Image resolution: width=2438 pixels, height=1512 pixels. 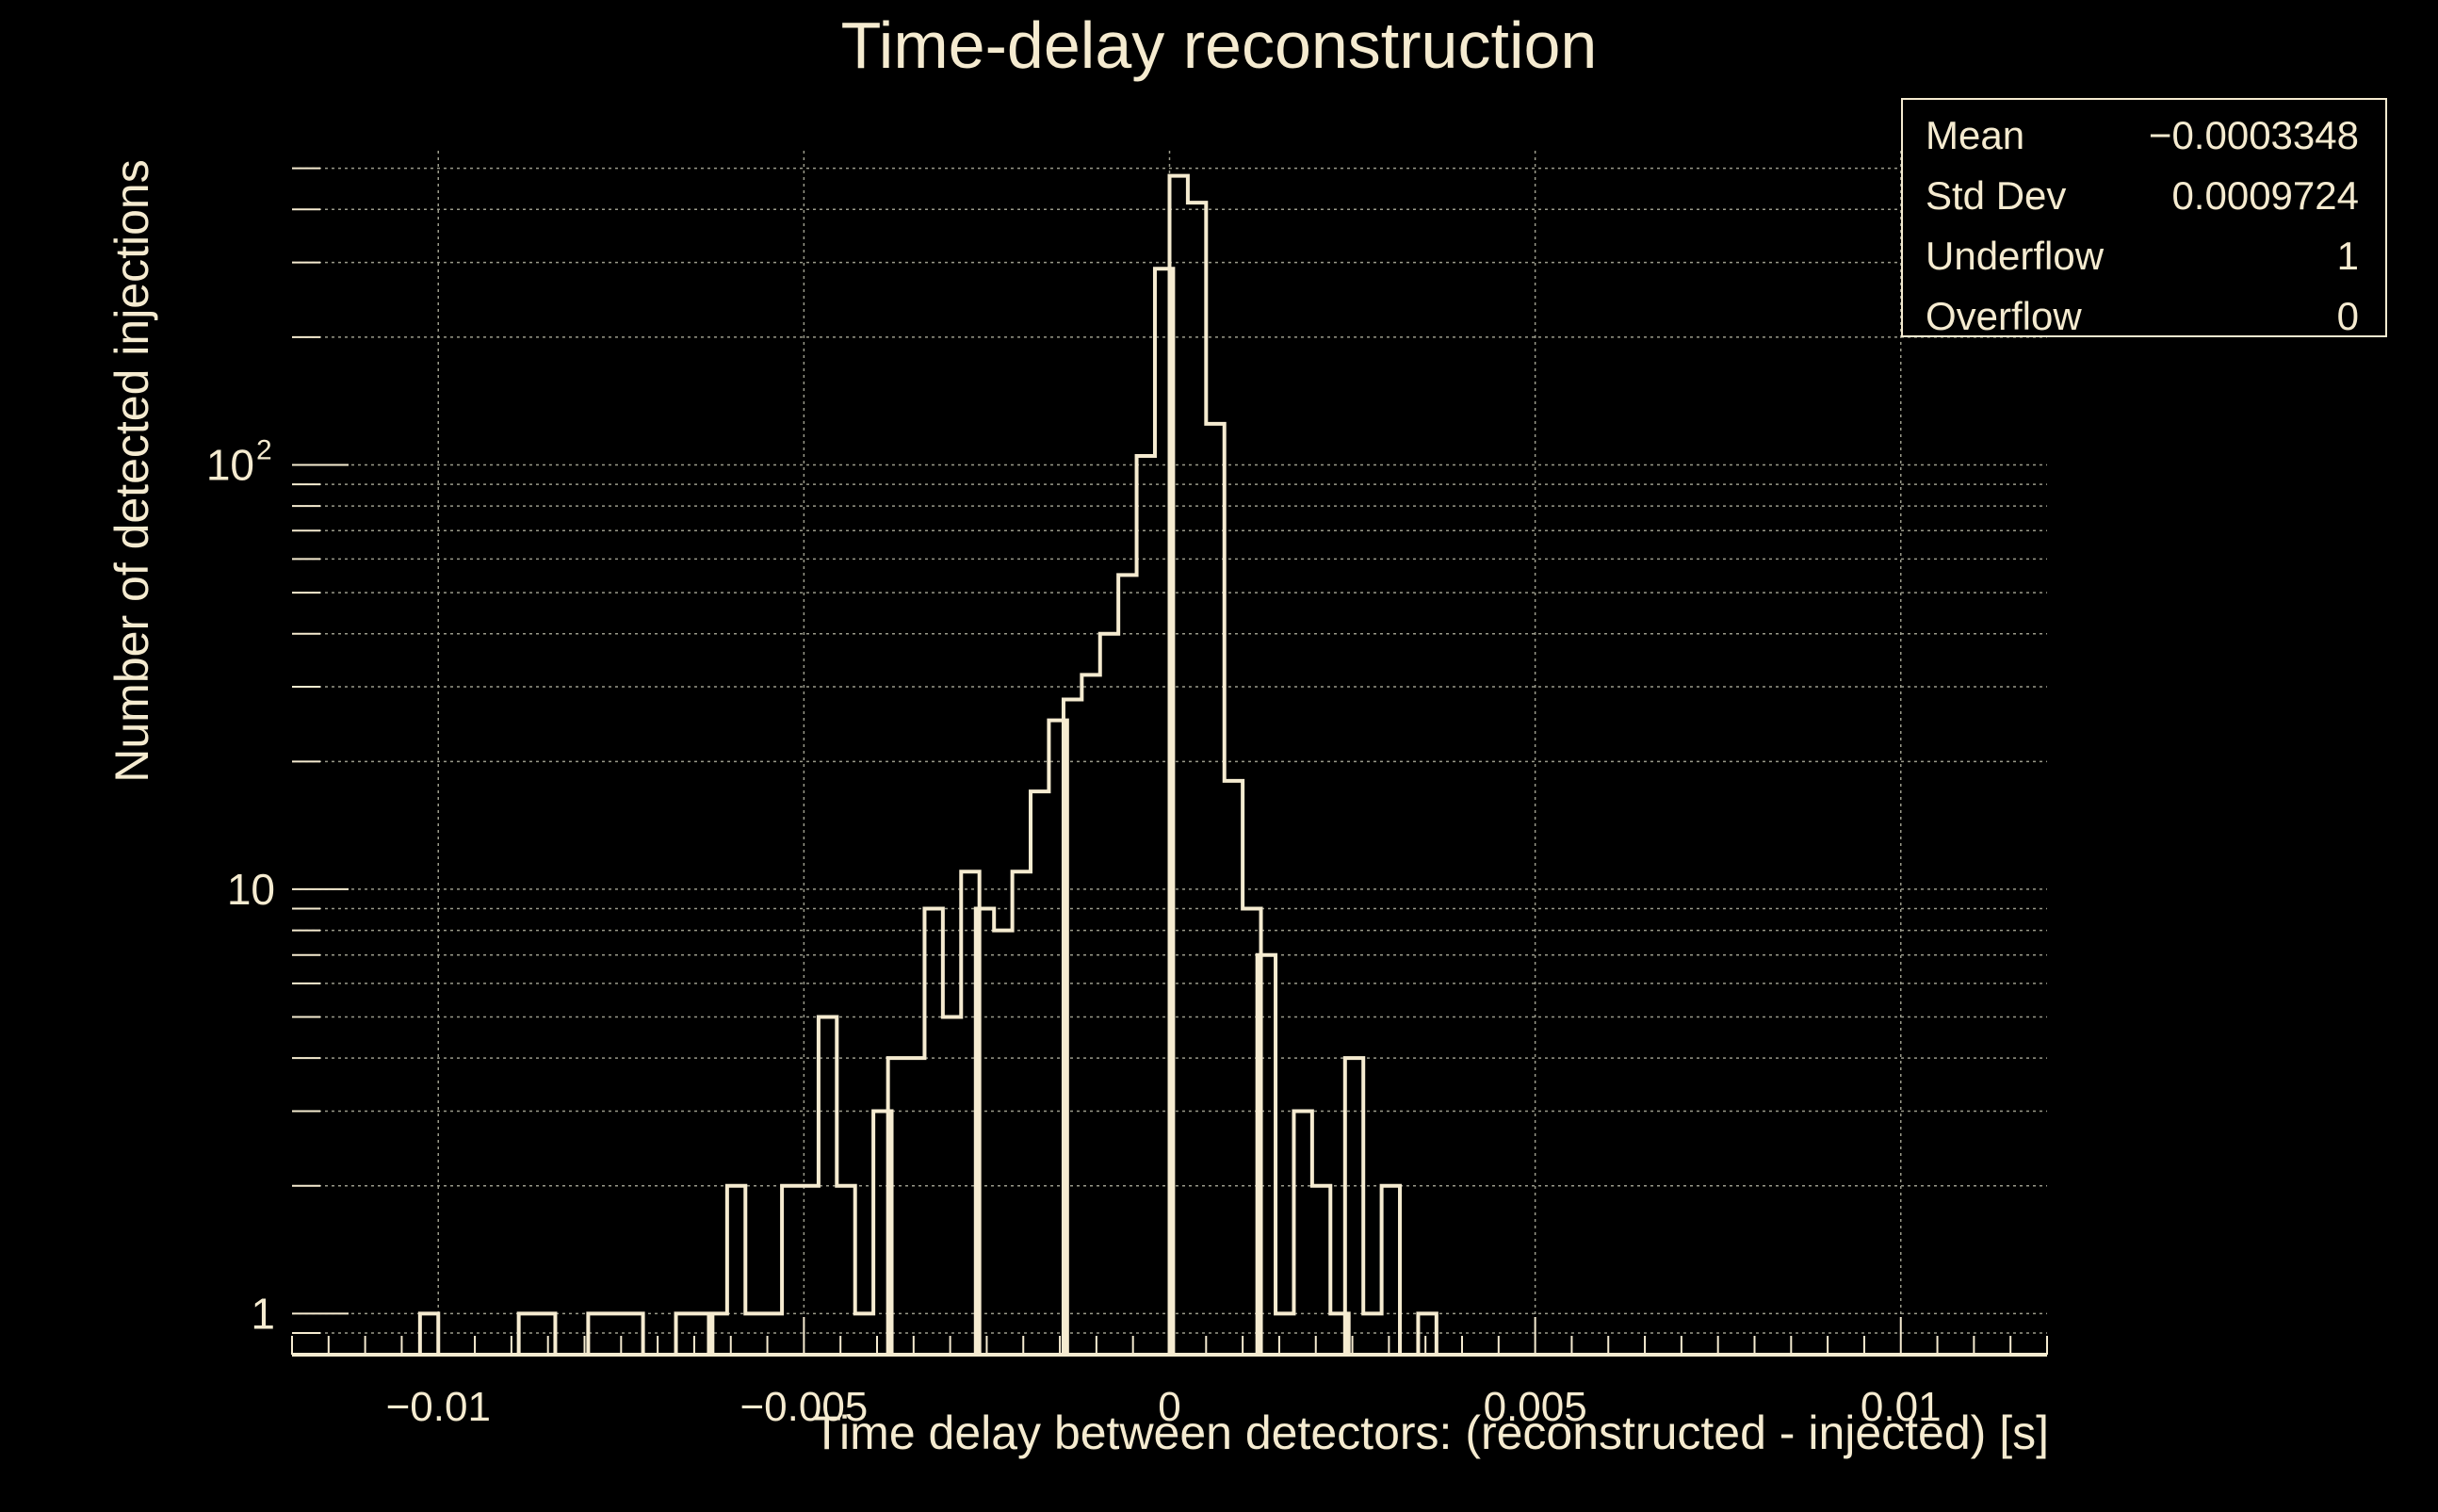 What do you see at coordinates (2265, 195) in the screenshot?
I see `stats-value: 0.0009724` at bounding box center [2265, 195].